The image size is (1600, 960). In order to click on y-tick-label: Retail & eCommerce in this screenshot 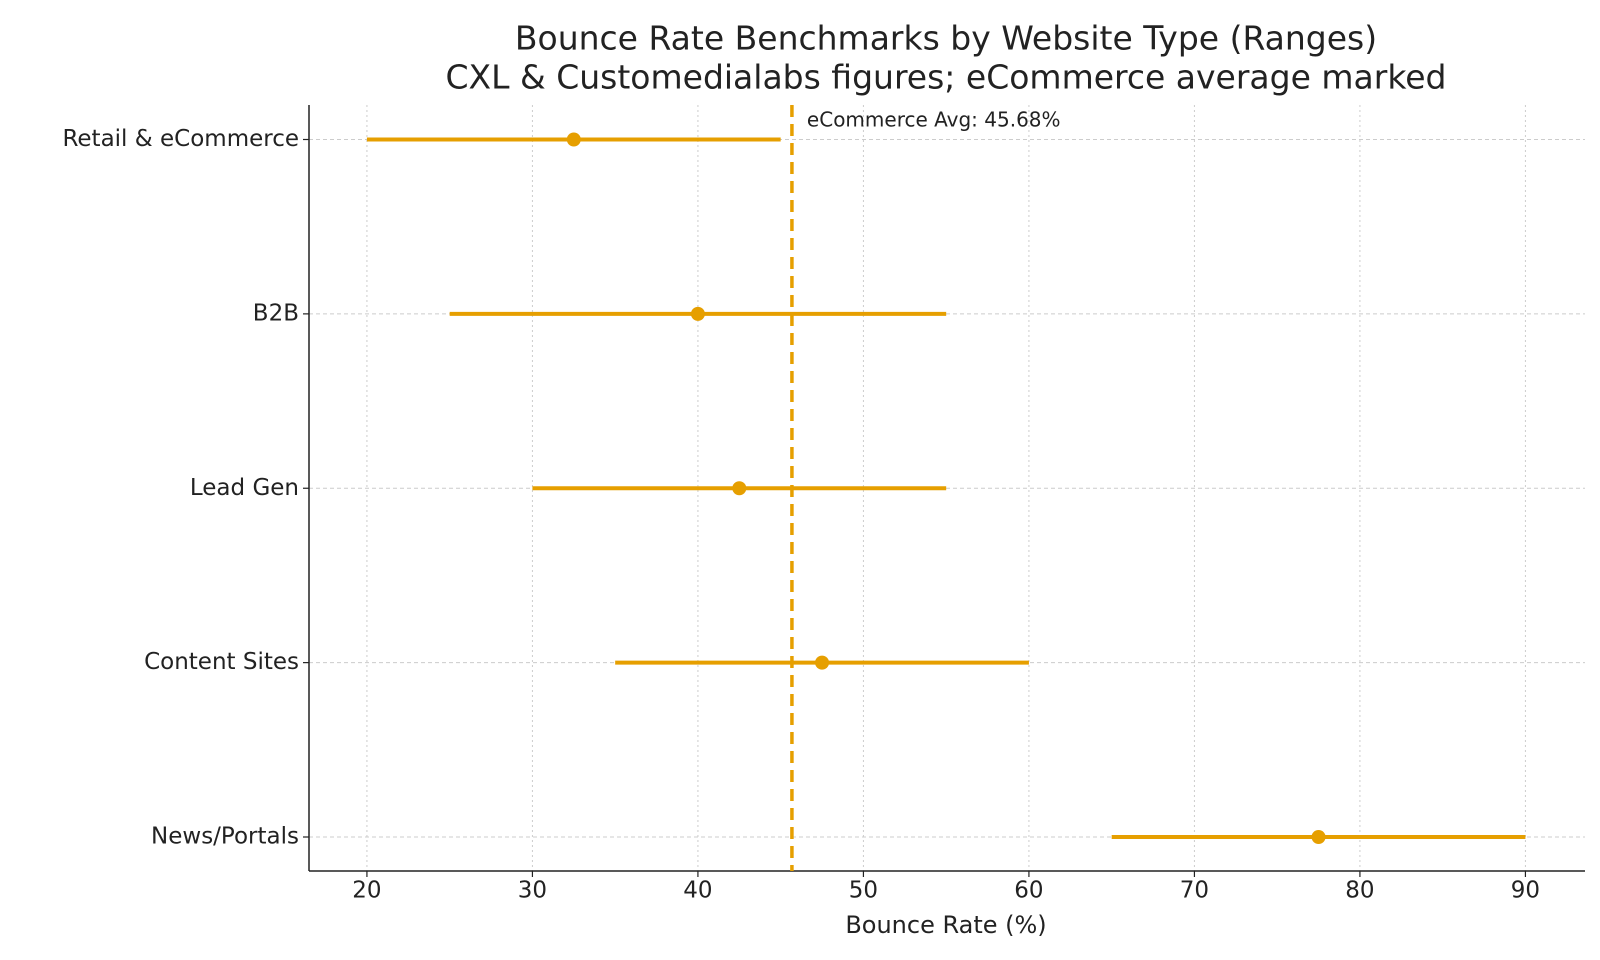, I will do `click(180, 139)`.